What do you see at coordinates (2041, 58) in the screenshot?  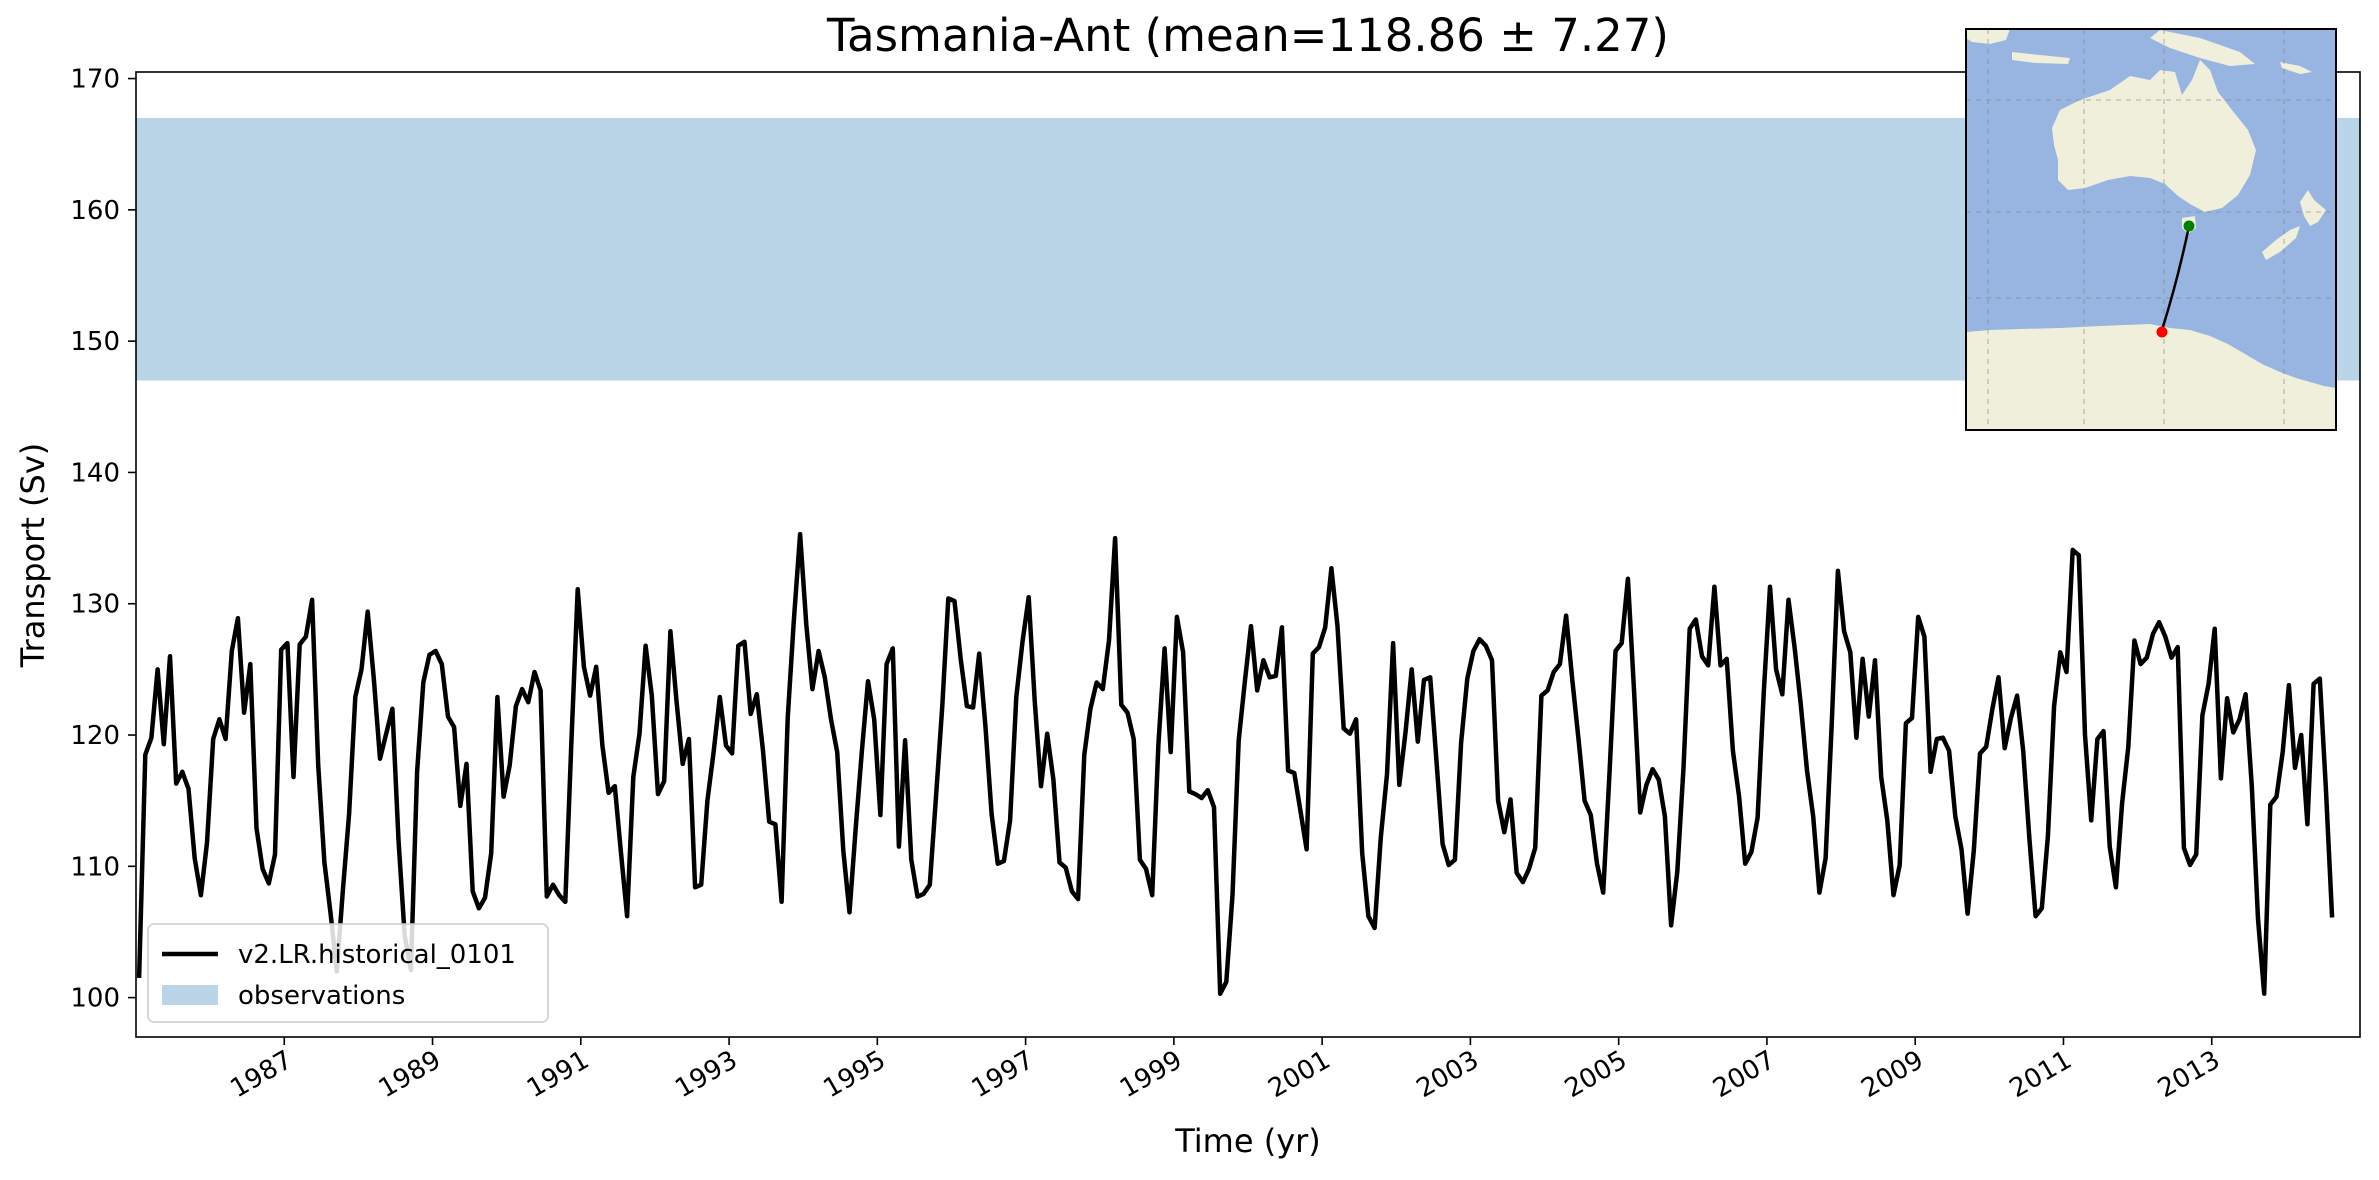 I see `map-land-islands` at bounding box center [2041, 58].